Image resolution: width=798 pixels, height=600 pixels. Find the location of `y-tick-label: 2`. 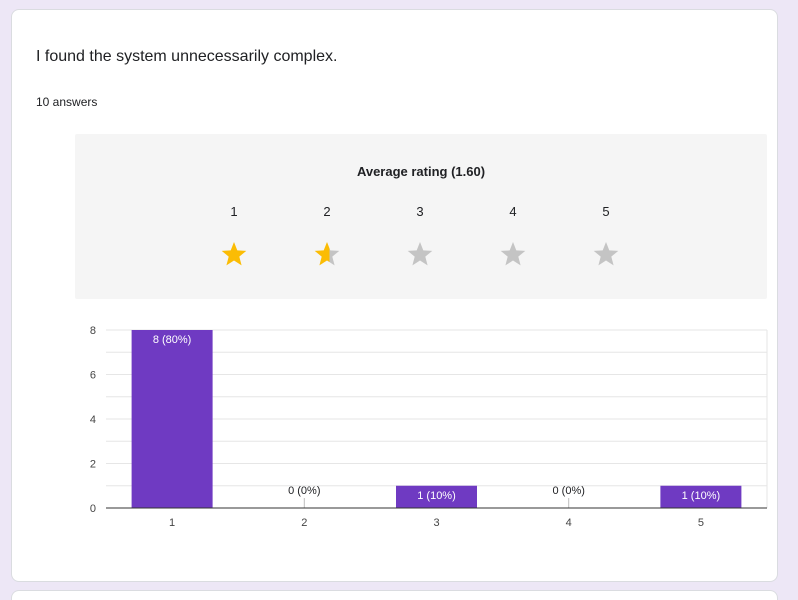

y-tick-label: 2 is located at coordinates (93, 465).